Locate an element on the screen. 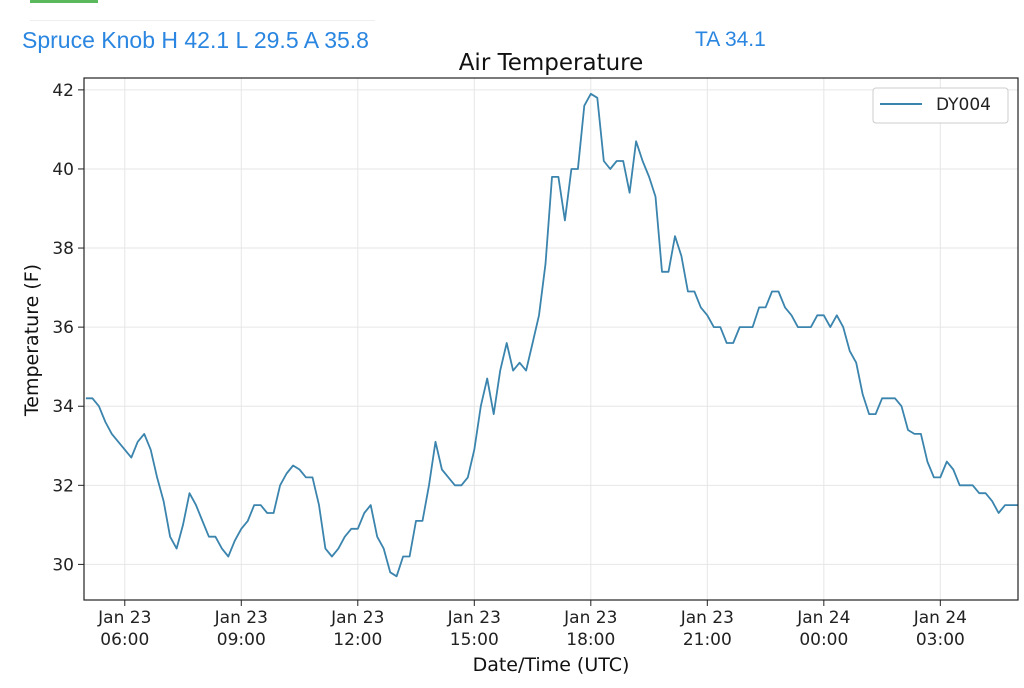 This screenshot has height=688, width=1024. legend-label-dy004: DY004 is located at coordinates (963, 105).